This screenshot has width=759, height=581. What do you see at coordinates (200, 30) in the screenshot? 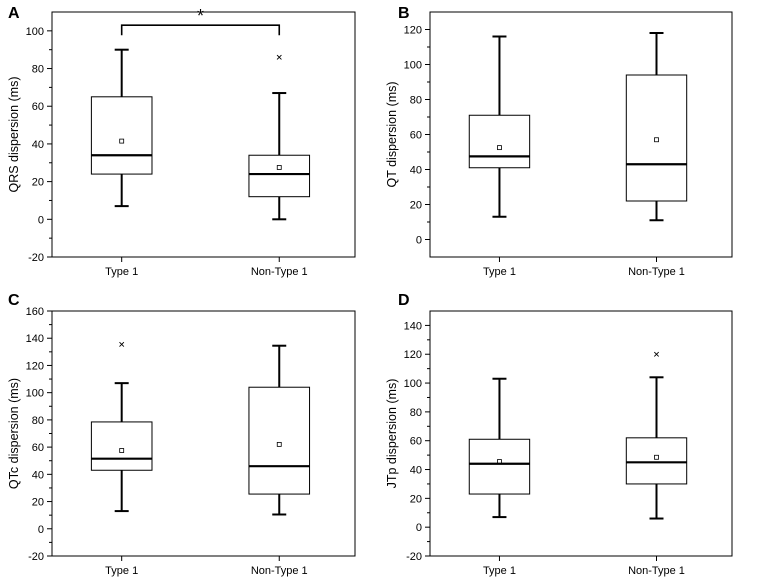
I see `significance-bracket` at bounding box center [200, 30].